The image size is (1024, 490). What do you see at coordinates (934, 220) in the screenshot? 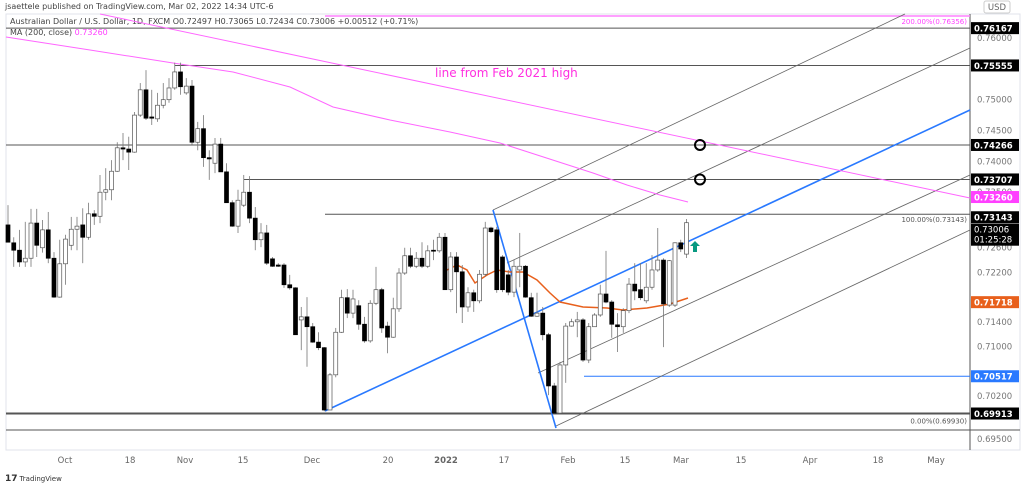
I see `fib-100-label: 100.00%(0.73143)` at bounding box center [934, 220].